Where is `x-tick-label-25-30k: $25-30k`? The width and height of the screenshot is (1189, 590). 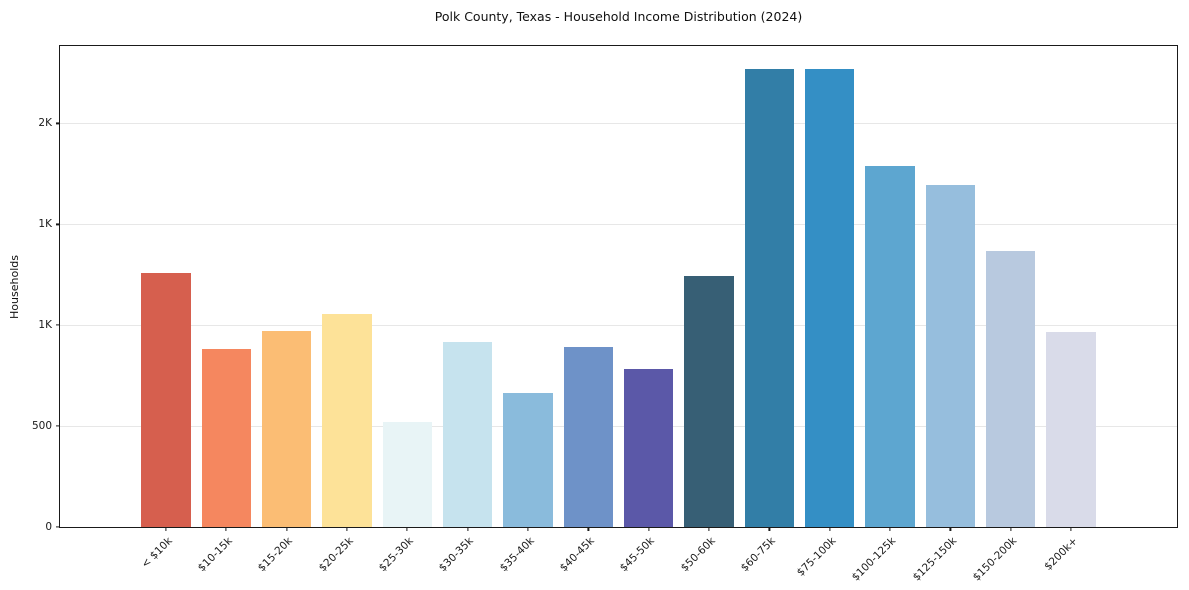 x-tick-label-25-30k: $25-30k is located at coordinates (396, 555).